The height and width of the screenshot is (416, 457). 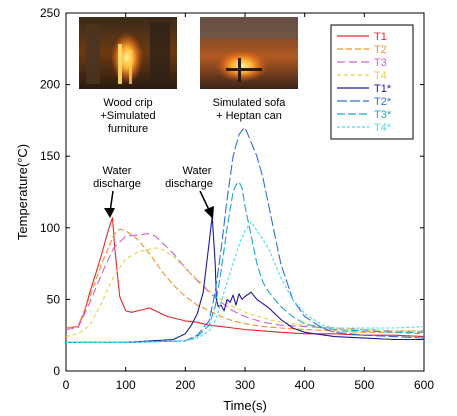 What do you see at coordinates (197, 171) in the screenshot?
I see `annotation-2-line-1: Water` at bounding box center [197, 171].